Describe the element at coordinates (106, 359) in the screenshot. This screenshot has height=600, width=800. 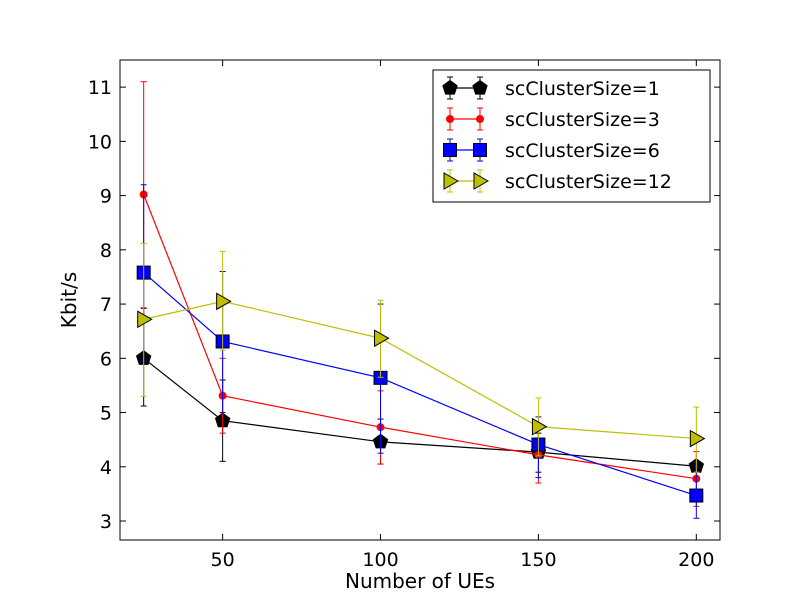
I see `y-tick-label: 6` at that location.